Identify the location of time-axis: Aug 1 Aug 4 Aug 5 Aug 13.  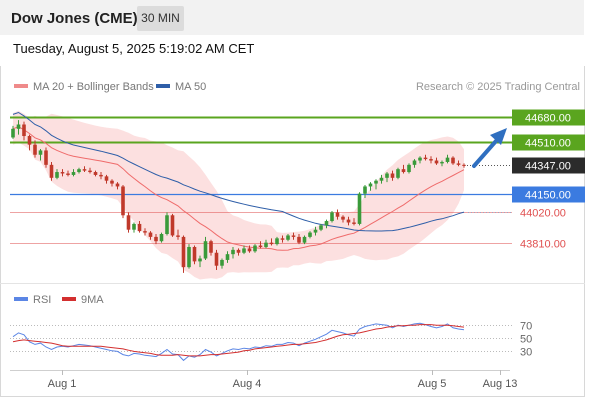
(283, 380).